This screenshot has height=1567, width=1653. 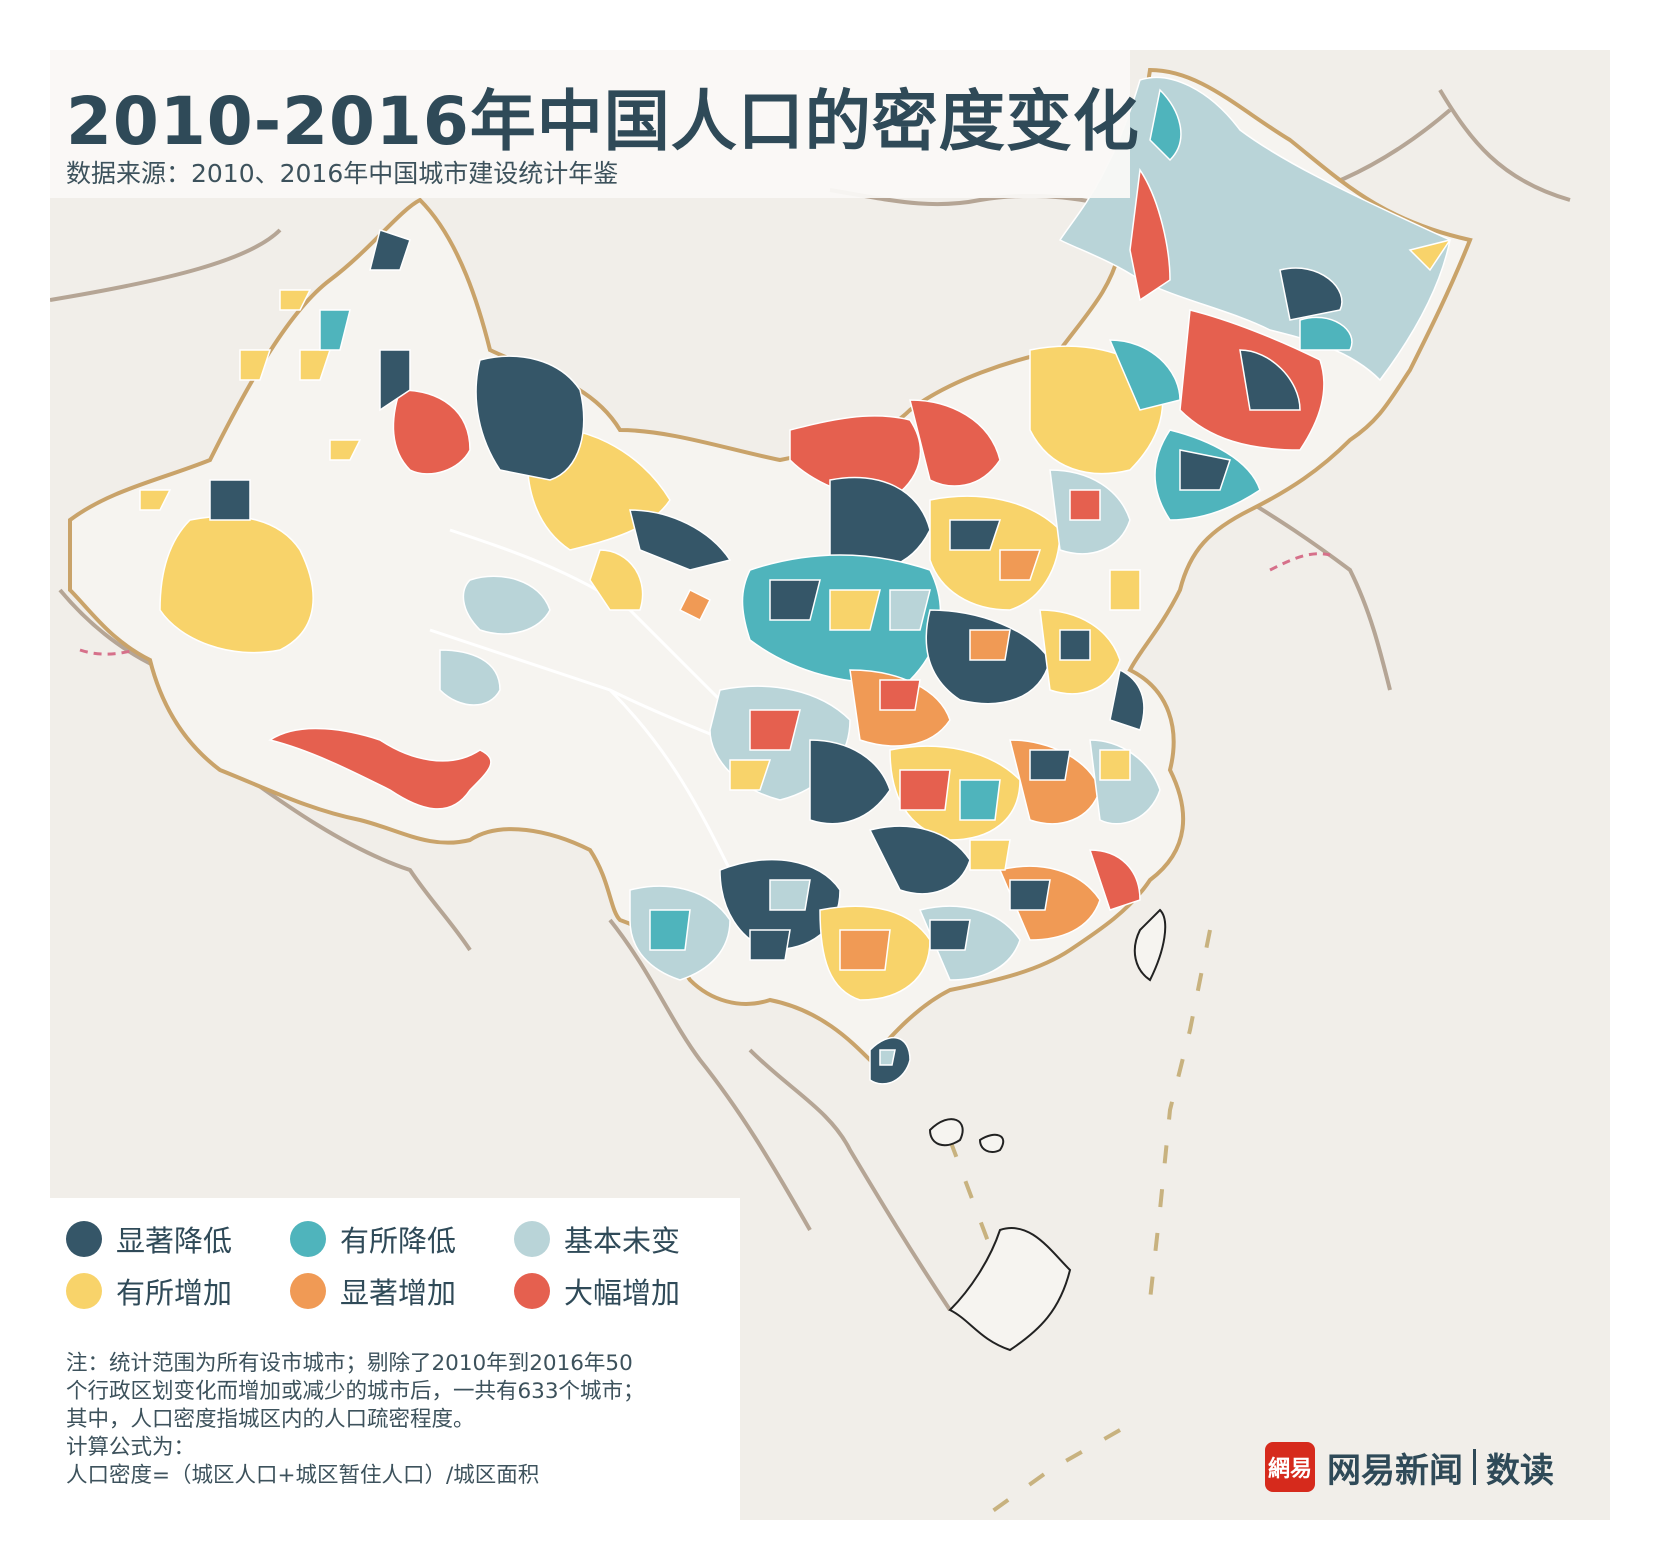 I want to click on footnote-line: 个行政区划变化而增加或减少的城市后，一共有633个城市；, so click(x=355, y=1391).